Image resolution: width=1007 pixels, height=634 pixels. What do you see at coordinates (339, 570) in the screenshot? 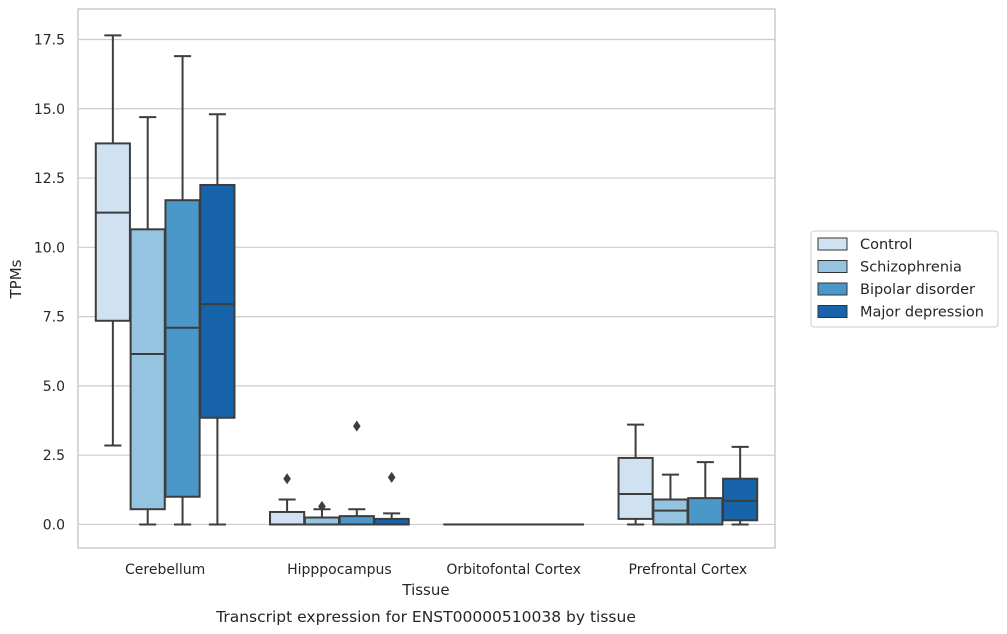
I see `x-tick-label: Hipppocampus` at bounding box center [339, 570].